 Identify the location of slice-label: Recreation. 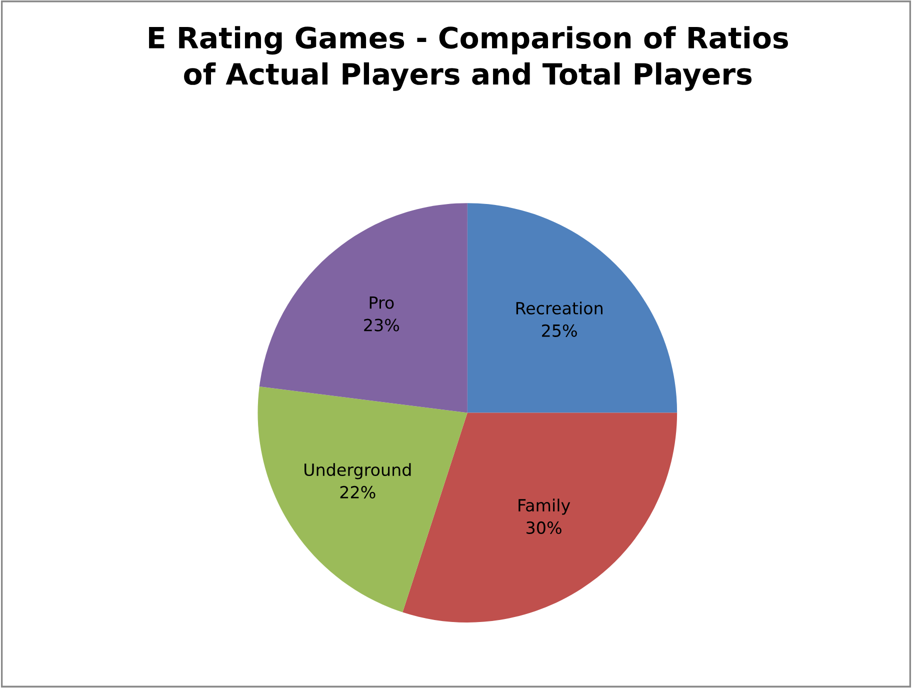
(559, 308).